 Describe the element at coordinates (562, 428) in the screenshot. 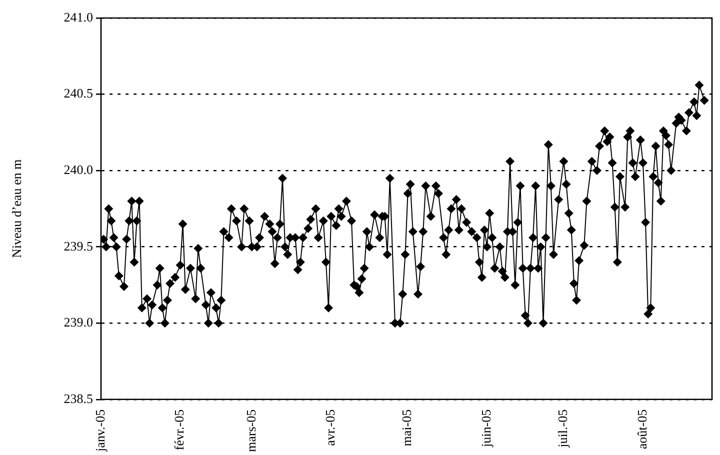

I see `x-tick-label: juil.-05` at that location.